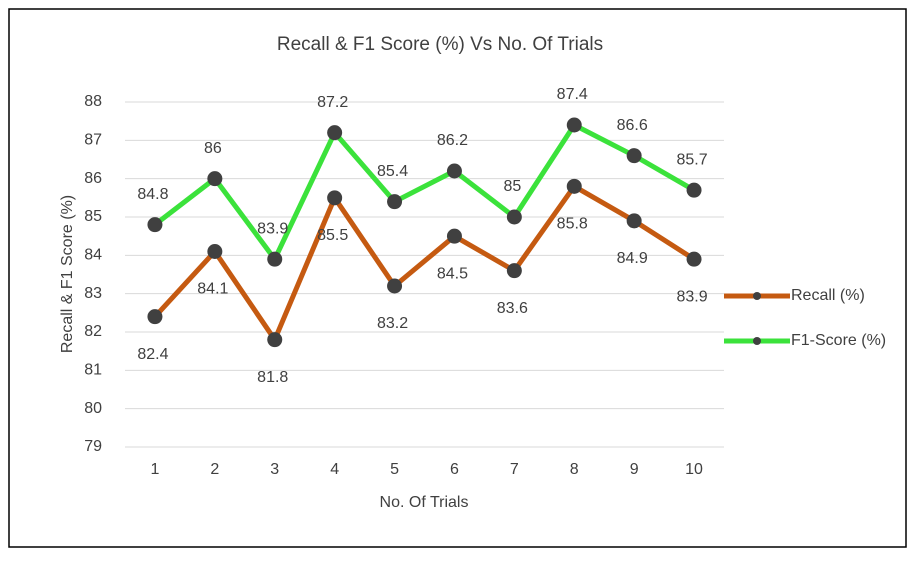 The height and width of the screenshot is (562, 916). I want to click on x-tick-label: 8, so click(574, 469).